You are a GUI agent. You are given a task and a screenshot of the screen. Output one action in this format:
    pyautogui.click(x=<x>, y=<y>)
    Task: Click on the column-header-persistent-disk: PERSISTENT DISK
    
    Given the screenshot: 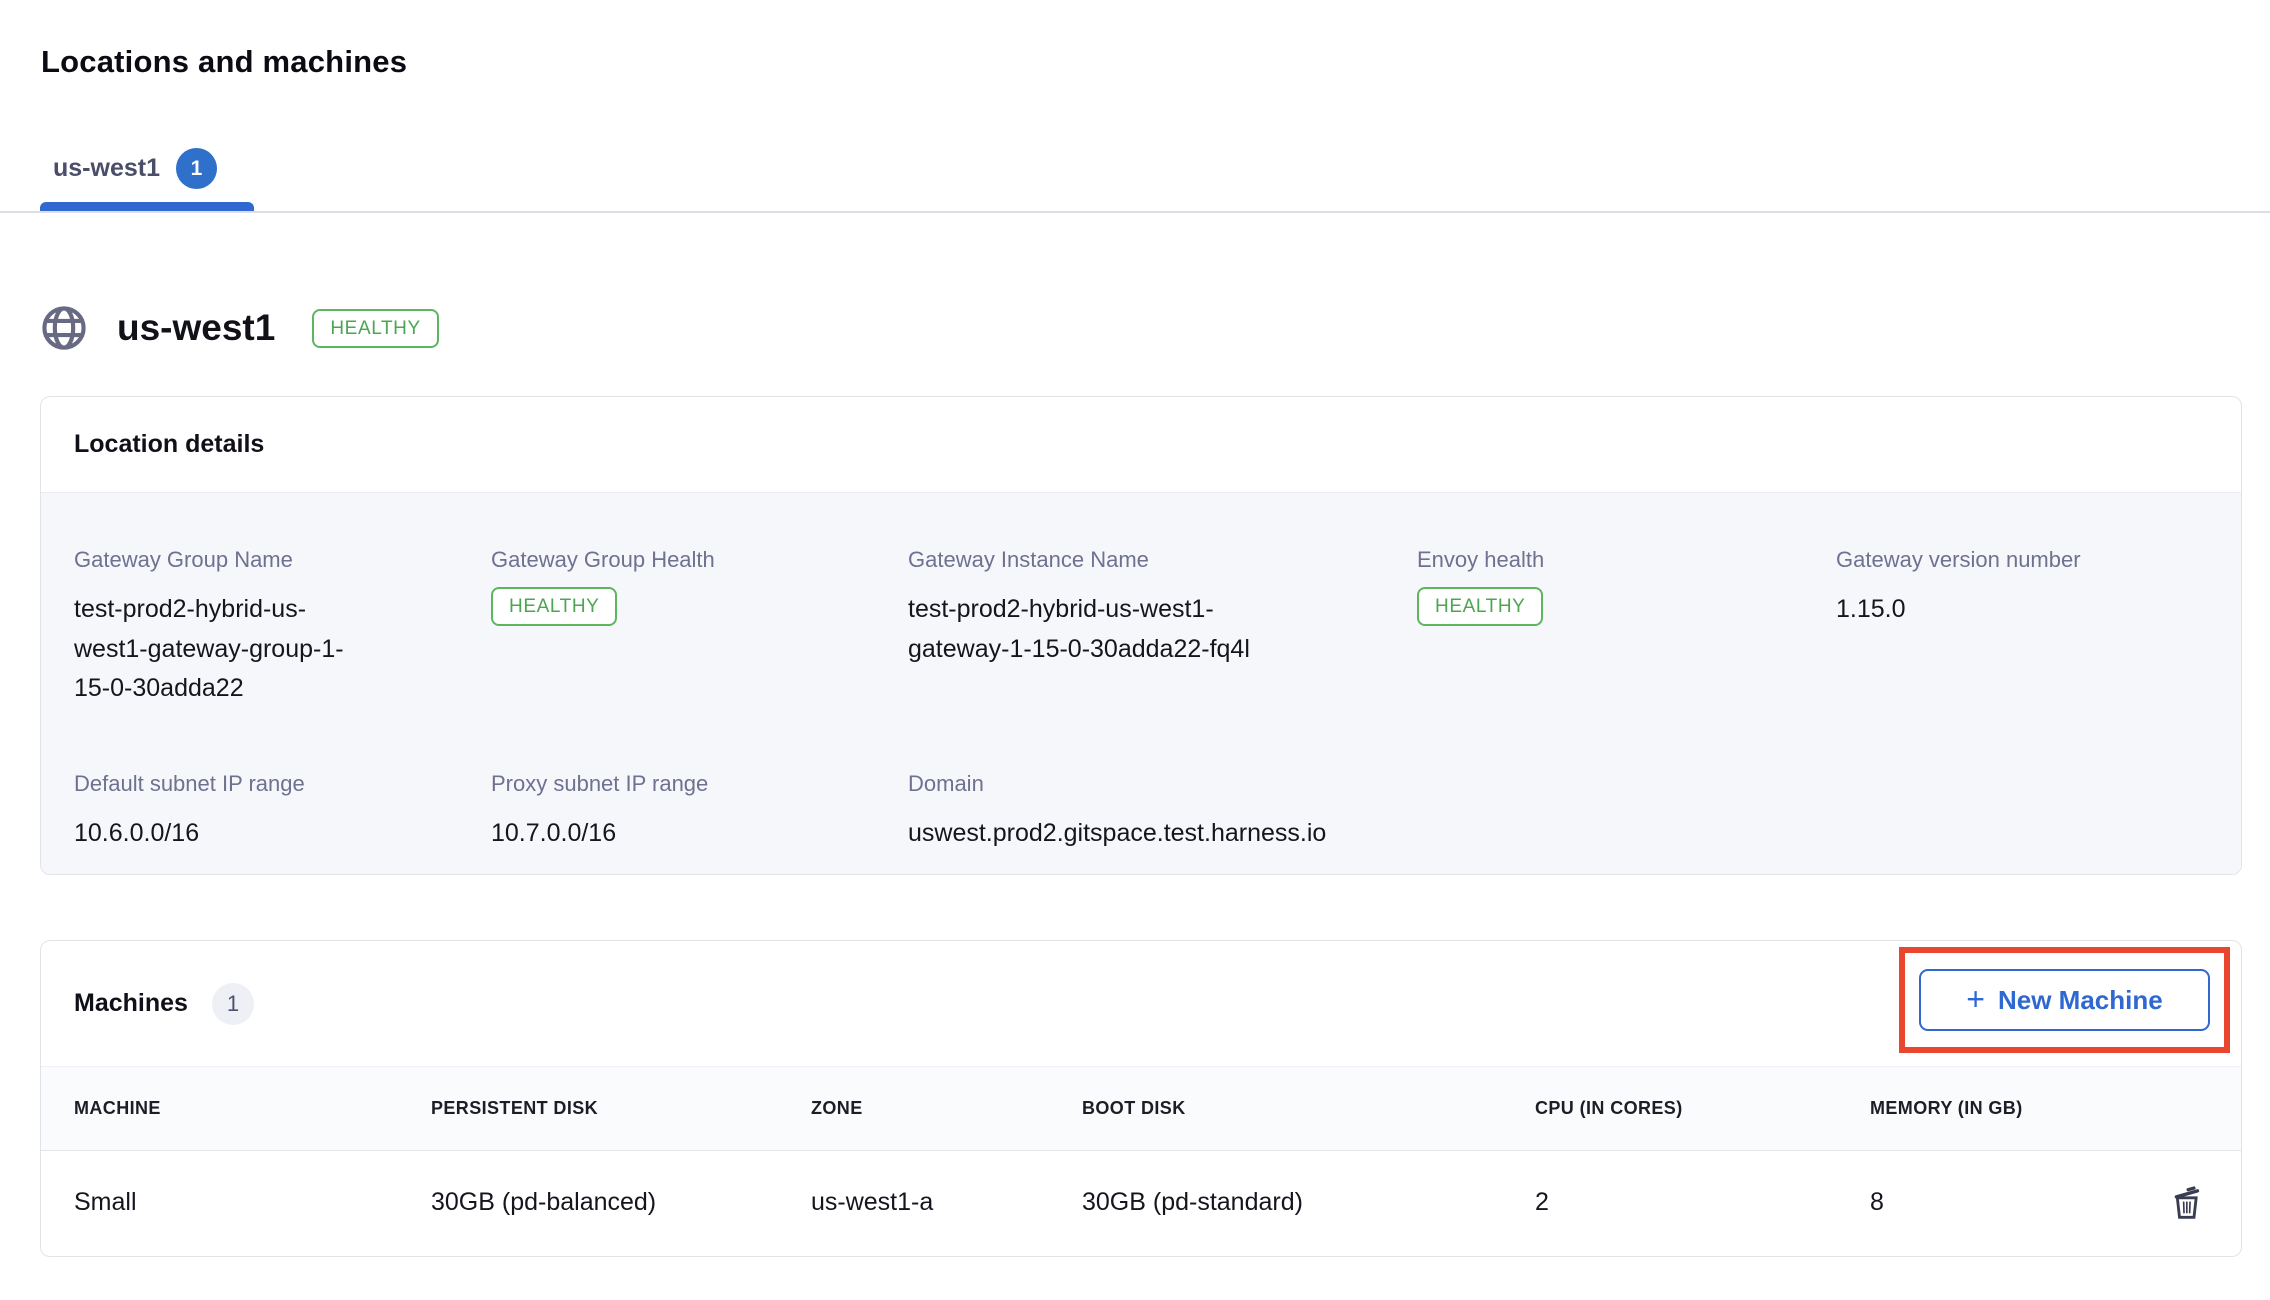 What is the action you would take?
    pyautogui.click(x=515, y=1108)
    